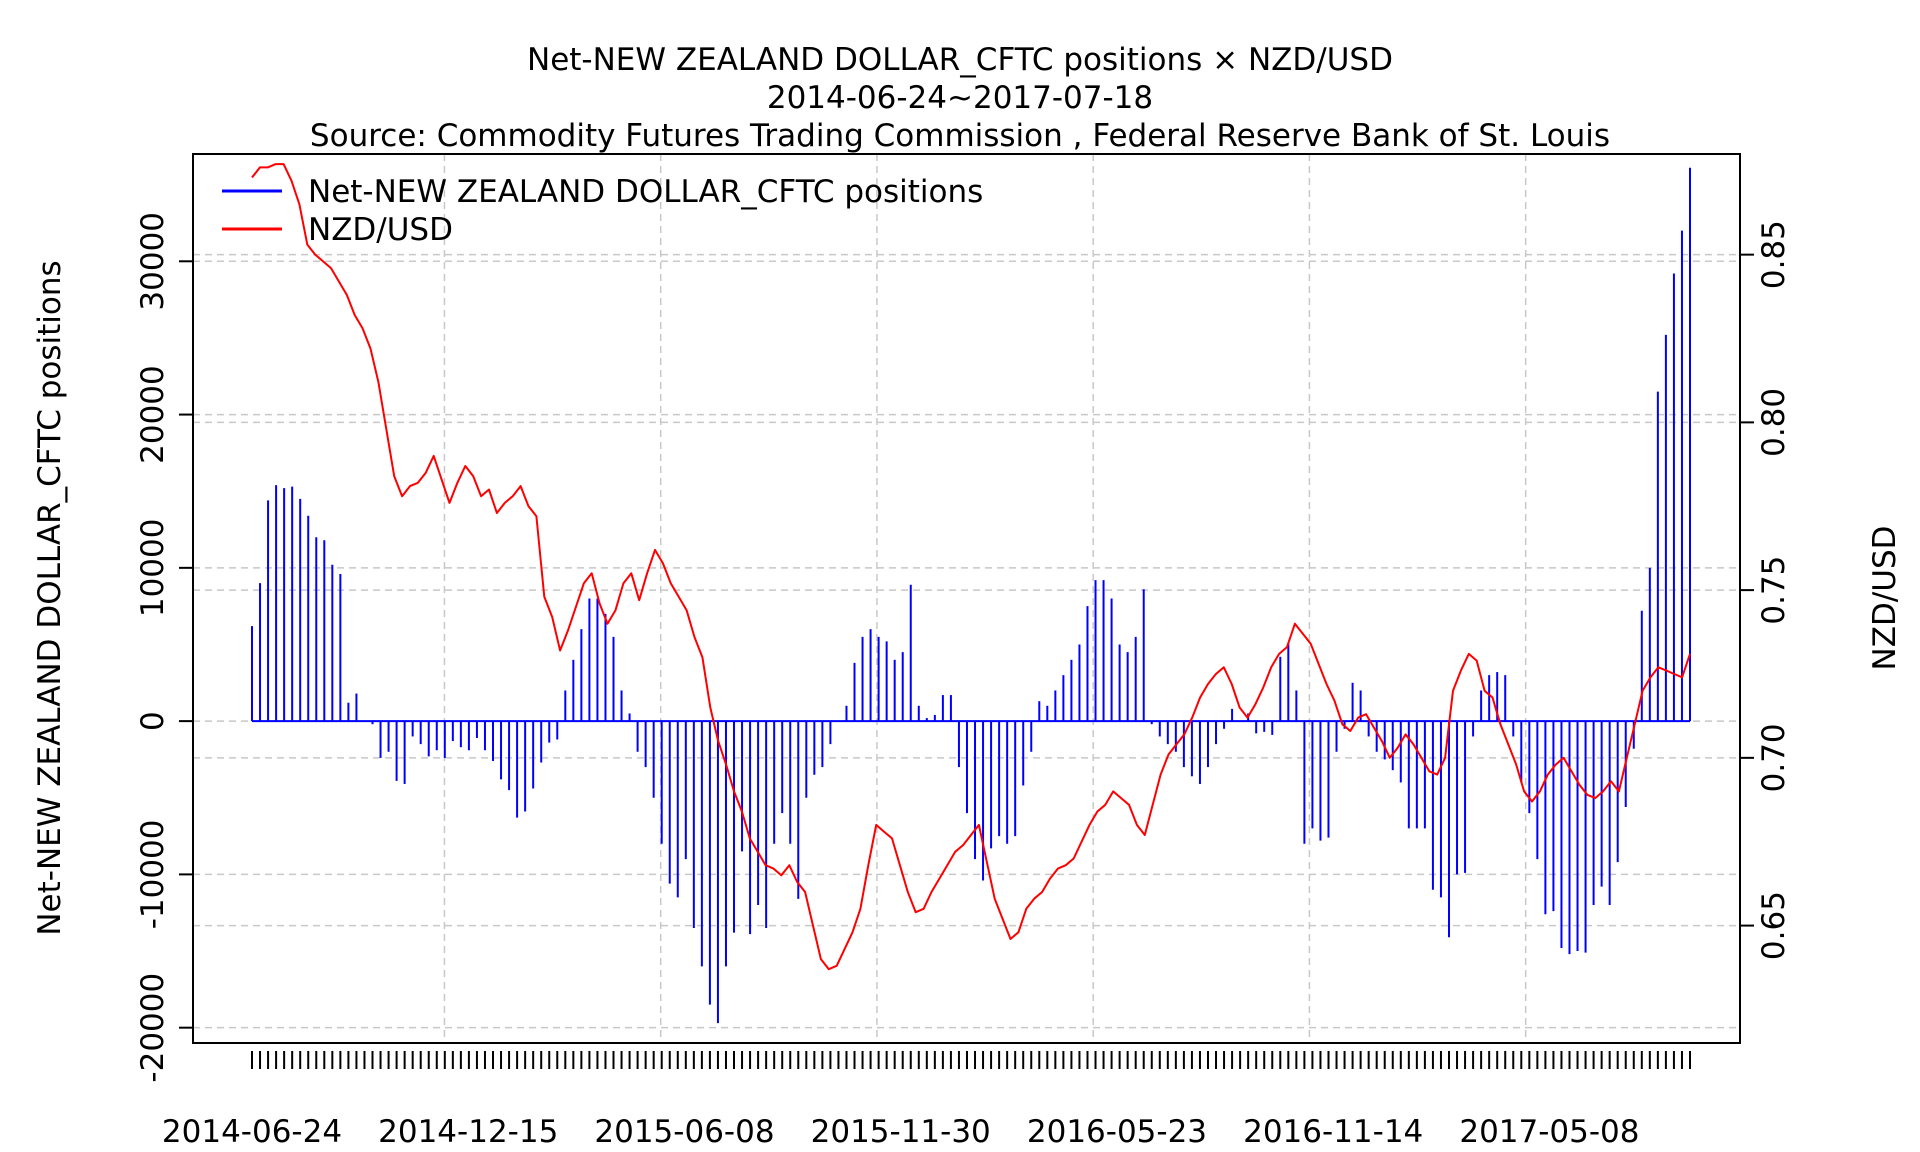 This screenshot has height=1152, width=1920. What do you see at coordinates (1333, 1132) in the screenshot?
I see `x-tick-label: 2016-11-14` at bounding box center [1333, 1132].